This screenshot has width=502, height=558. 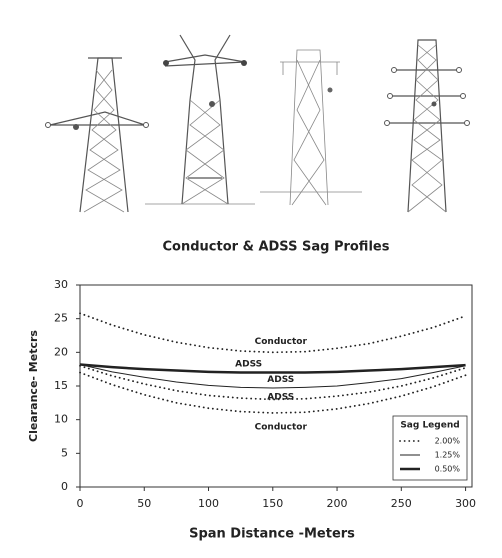 I want to click on legend-label: 1.25%, so click(x=448, y=455).